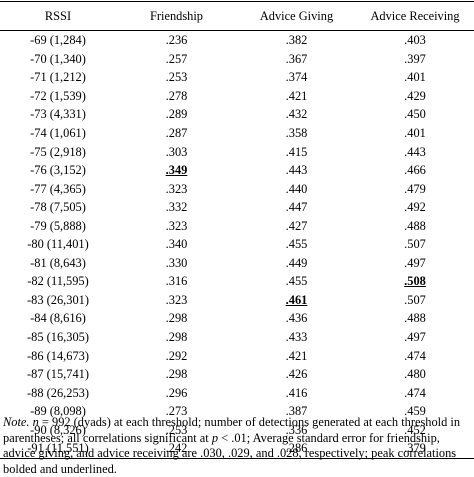 The image size is (474, 477). Describe the element at coordinates (176, 40) in the screenshot. I see `cell-friendship: .236` at that location.